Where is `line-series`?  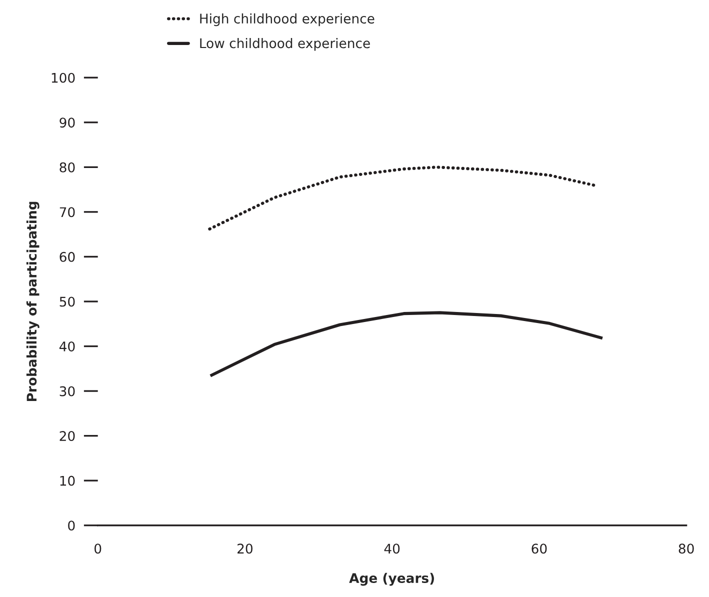 line-series is located at coordinates (406, 344).